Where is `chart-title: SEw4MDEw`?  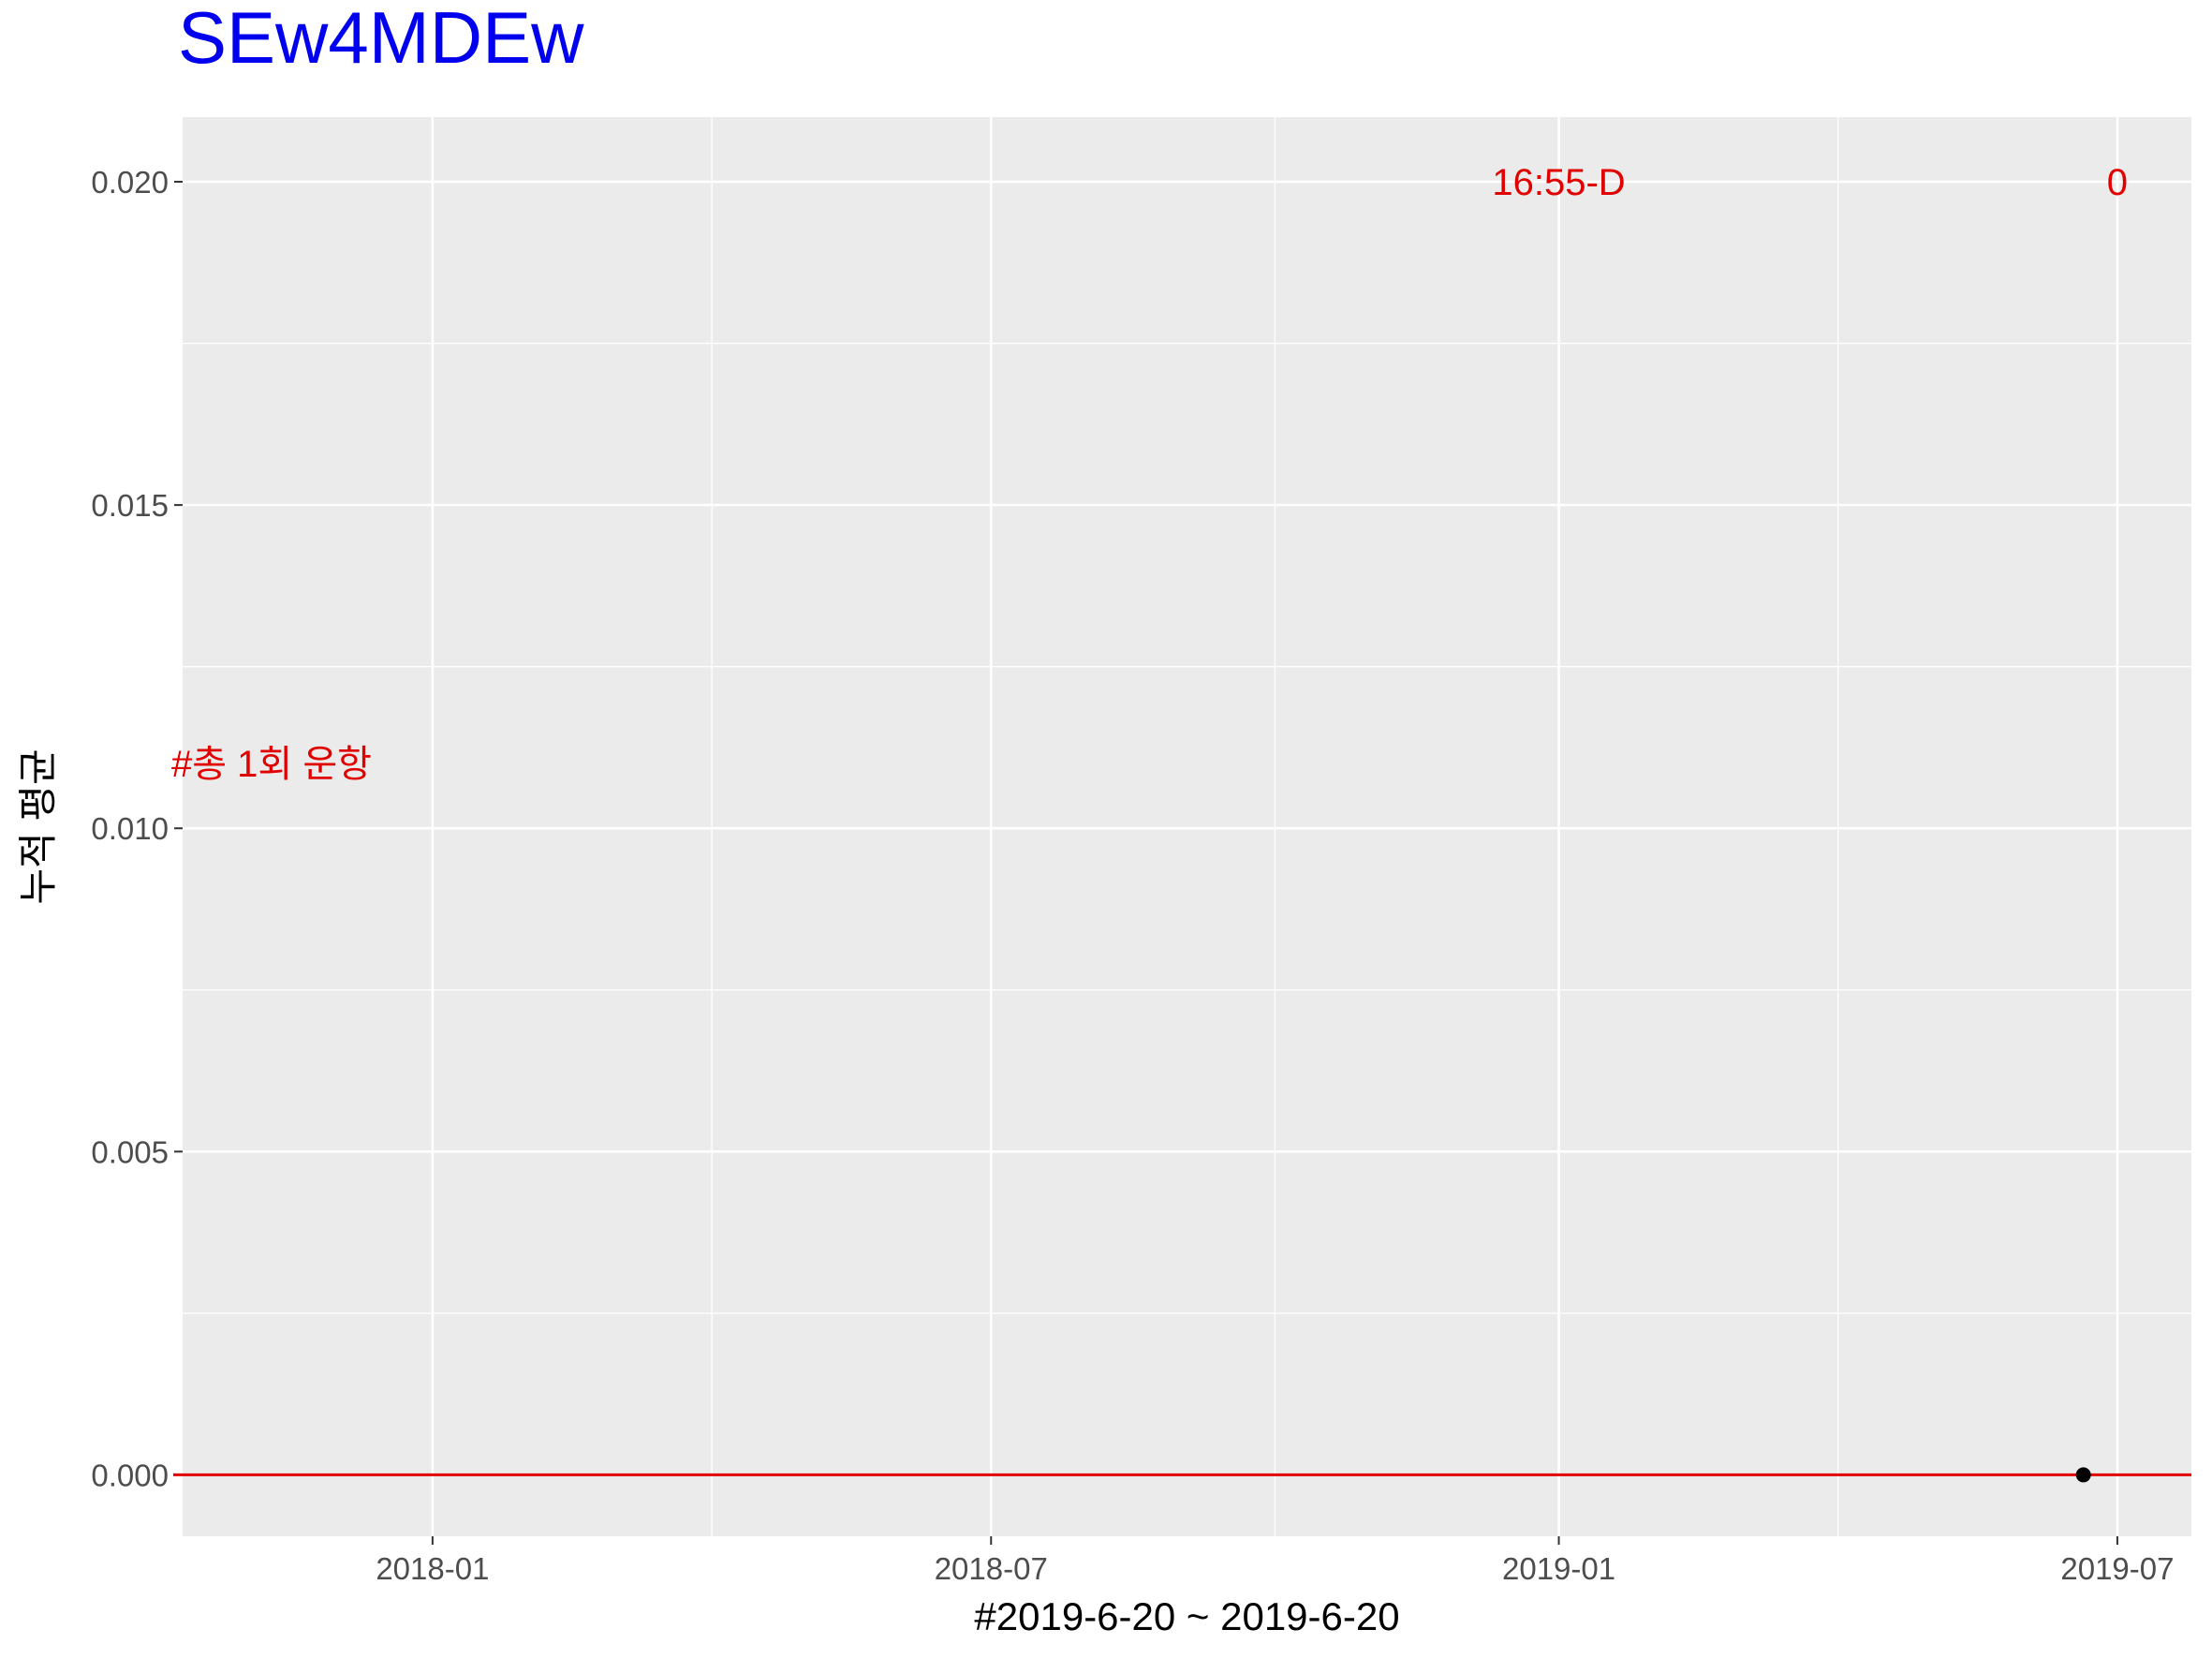 chart-title: SEw4MDEw is located at coordinates (381, 40).